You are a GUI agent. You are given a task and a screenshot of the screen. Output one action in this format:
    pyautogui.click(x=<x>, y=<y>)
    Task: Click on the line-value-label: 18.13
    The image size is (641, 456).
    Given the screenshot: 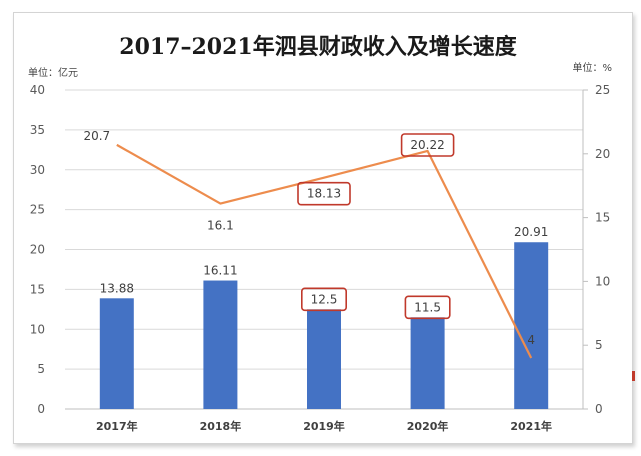 What is the action you would take?
    pyautogui.click(x=324, y=194)
    